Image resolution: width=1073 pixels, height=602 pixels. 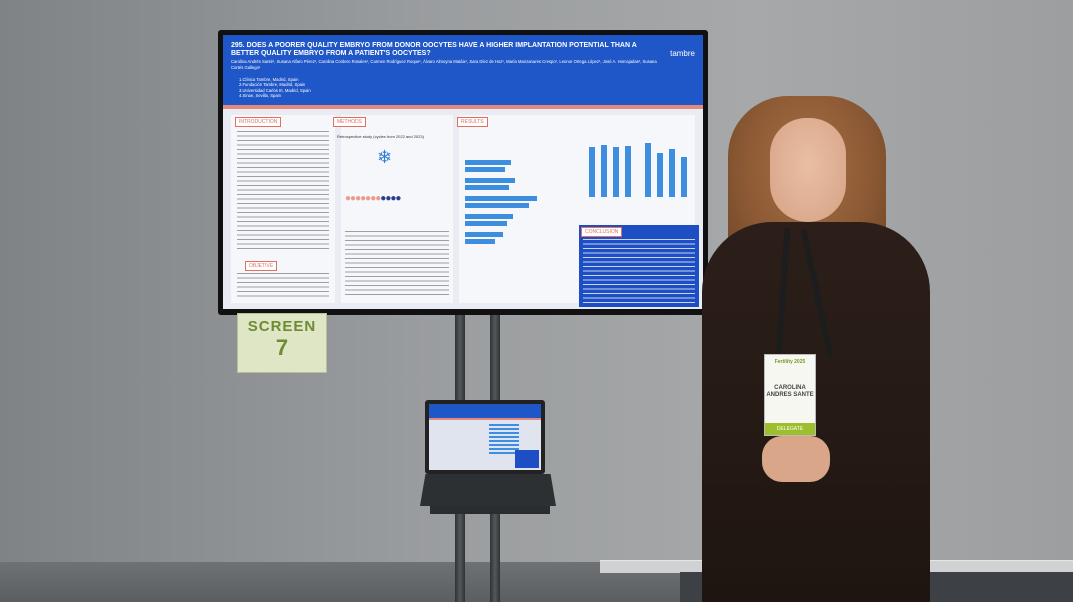 I want to click on intro-text-block, so click(x=283, y=191).